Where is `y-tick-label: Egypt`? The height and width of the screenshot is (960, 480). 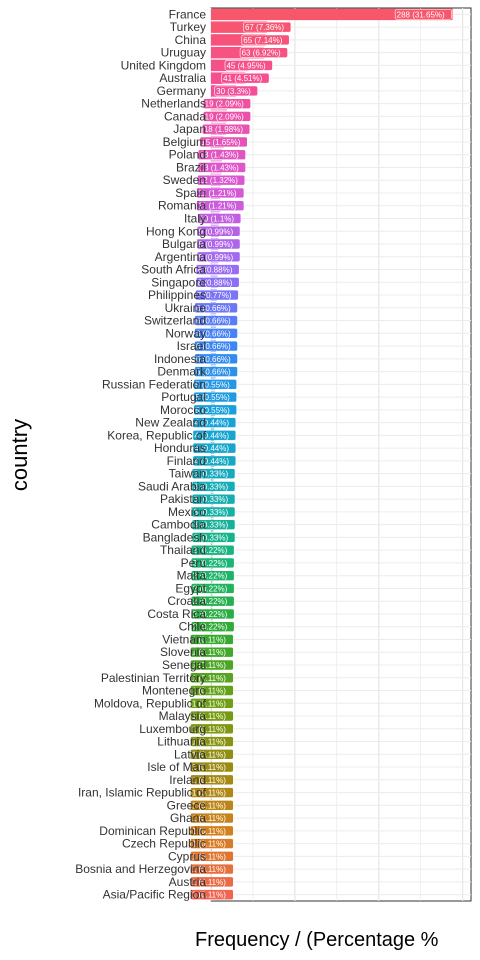 y-tick-label: Egypt is located at coordinates (190, 588).